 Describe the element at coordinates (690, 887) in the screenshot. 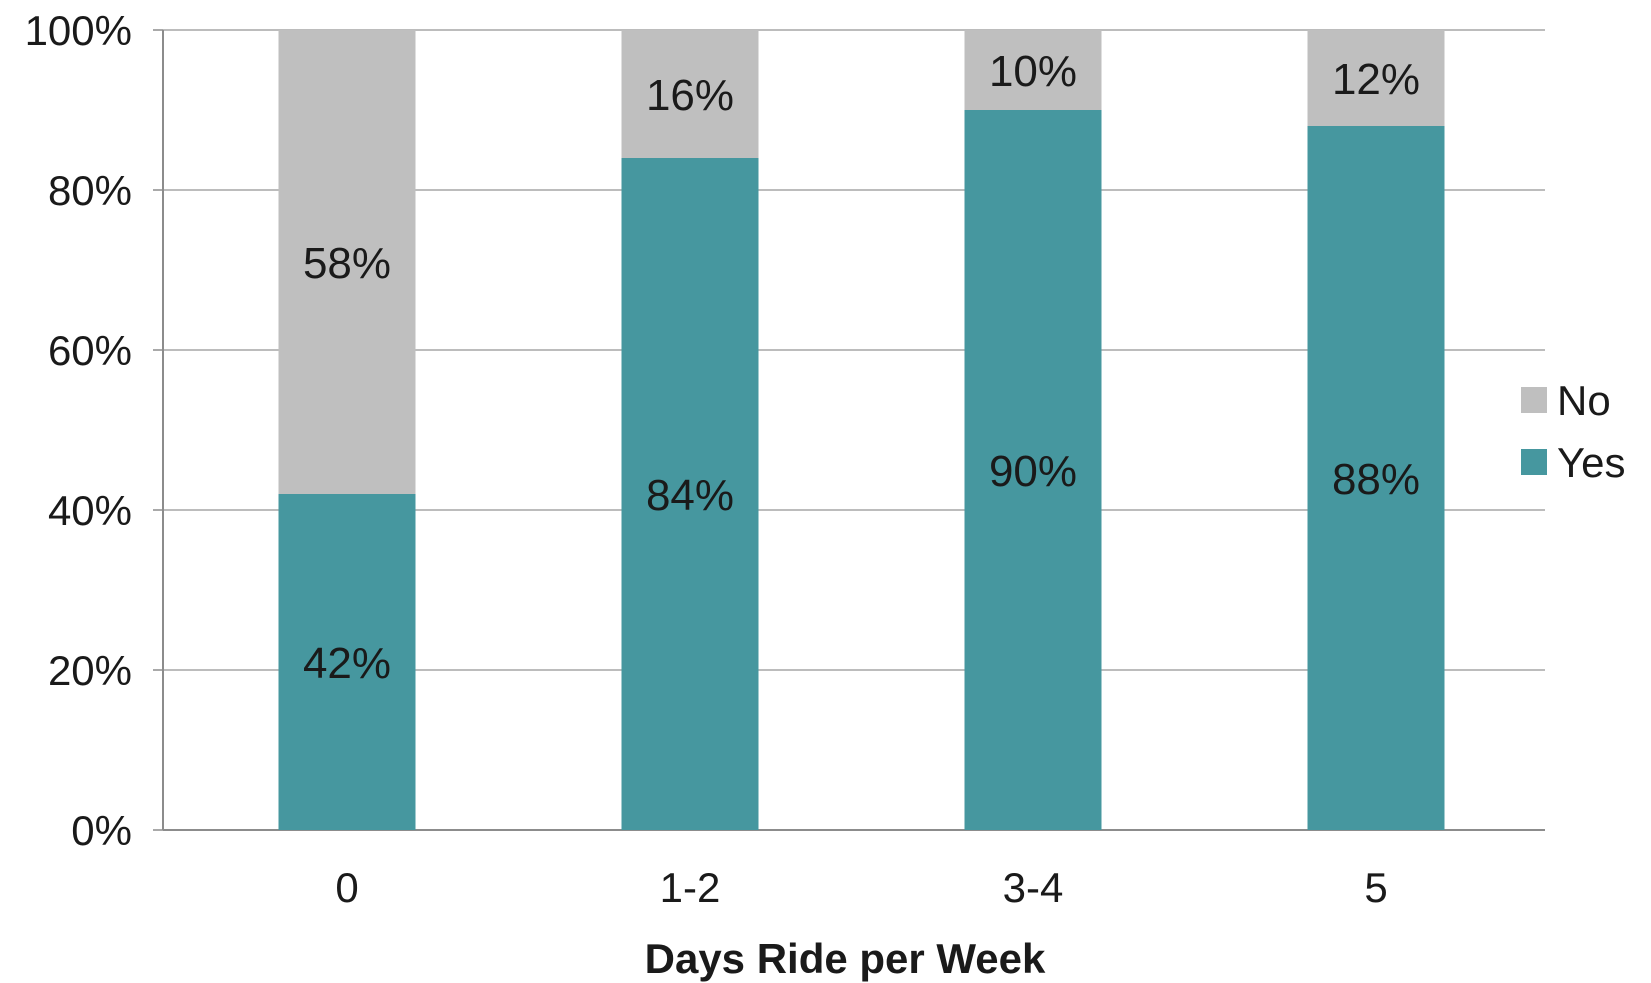

I see `x-tick-label: 1-2` at that location.